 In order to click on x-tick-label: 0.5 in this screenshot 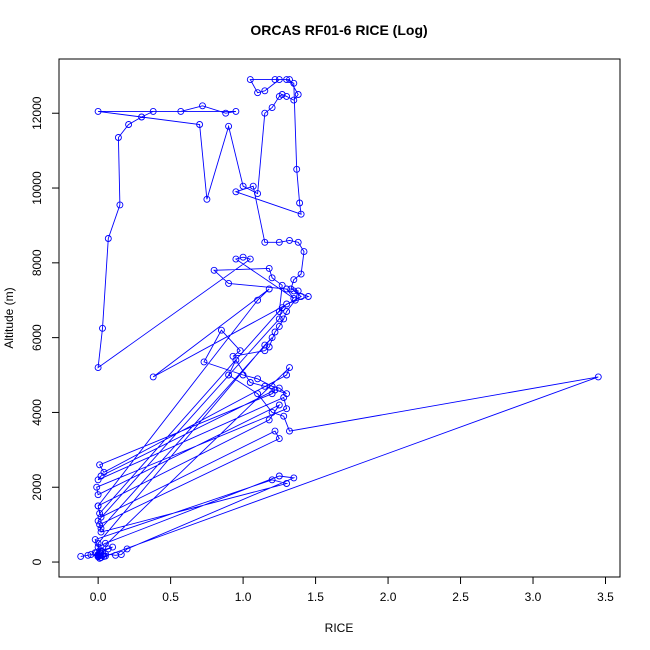, I will do `click(170, 597)`.